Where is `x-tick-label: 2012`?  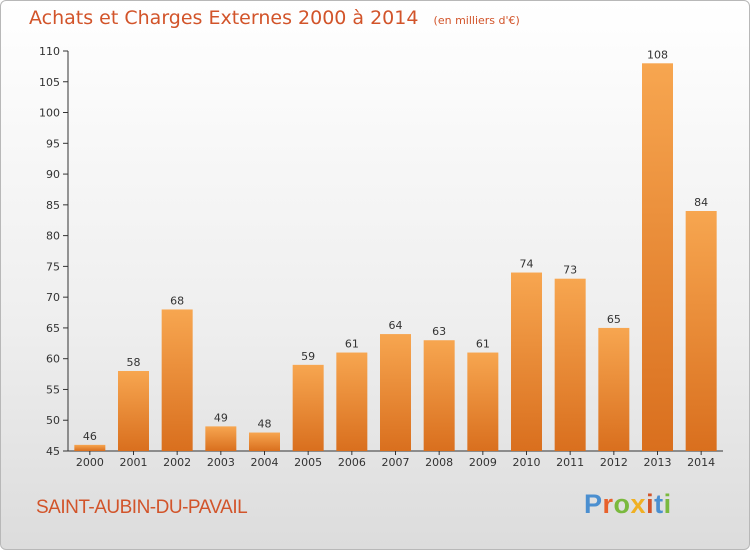 x-tick-label: 2012 is located at coordinates (614, 462).